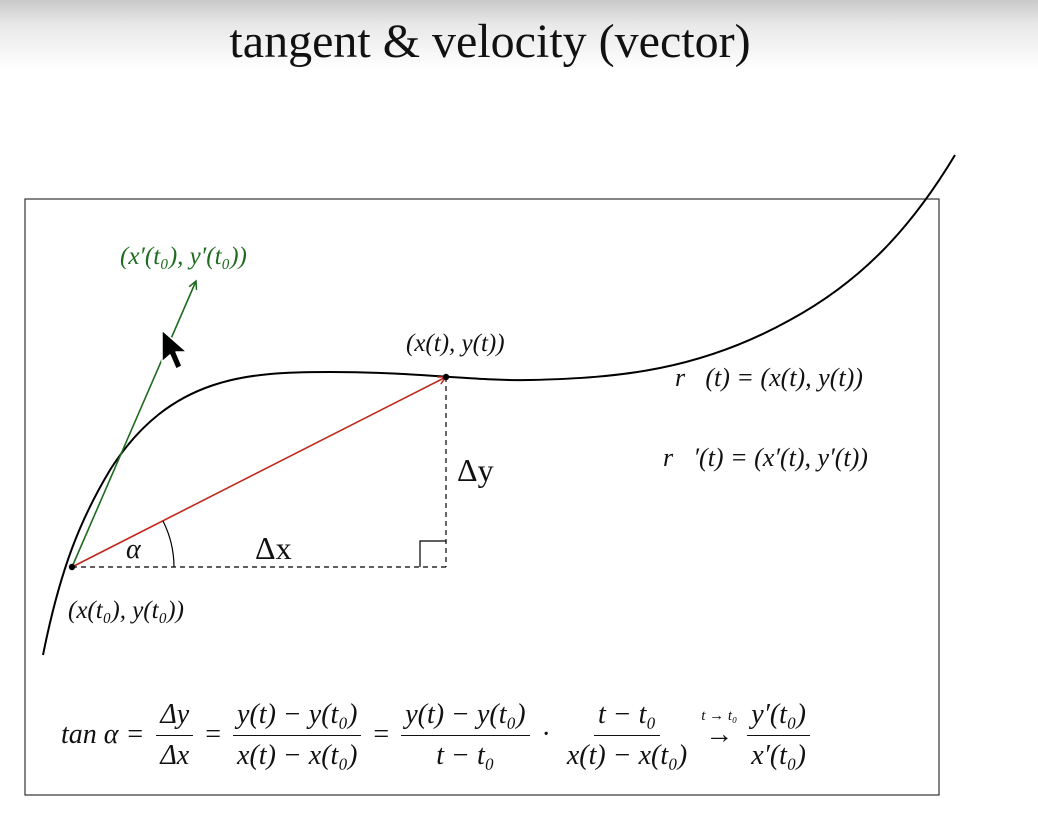 This screenshot has height=817, width=1038. What do you see at coordinates (174, 349) in the screenshot?
I see `mouse-cursor-icon` at bounding box center [174, 349].